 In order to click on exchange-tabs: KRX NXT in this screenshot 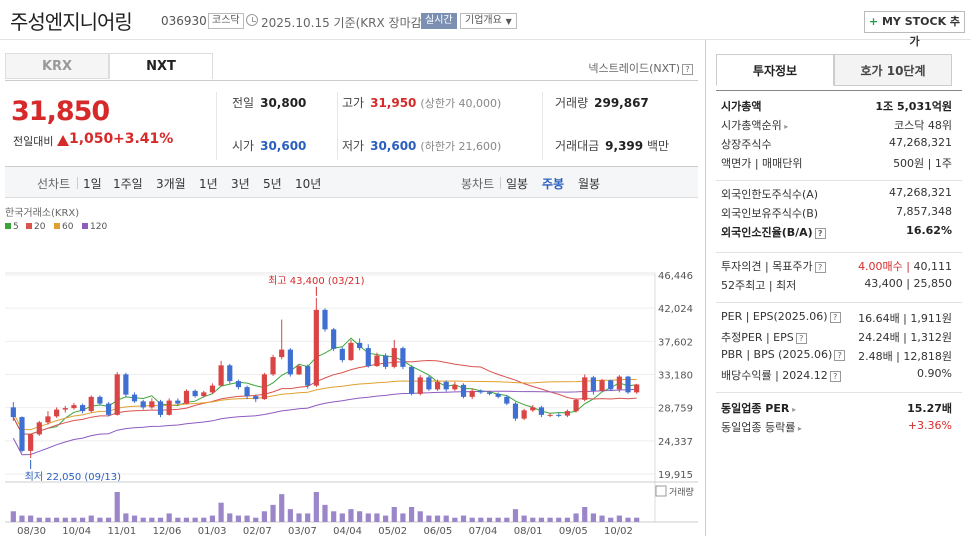, I will do `click(109, 66)`.